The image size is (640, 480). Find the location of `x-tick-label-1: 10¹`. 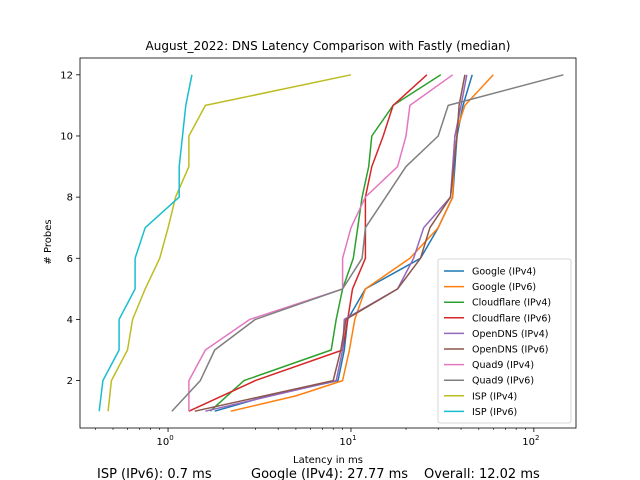

x-tick-label-1: 10¹ is located at coordinates (347, 441).